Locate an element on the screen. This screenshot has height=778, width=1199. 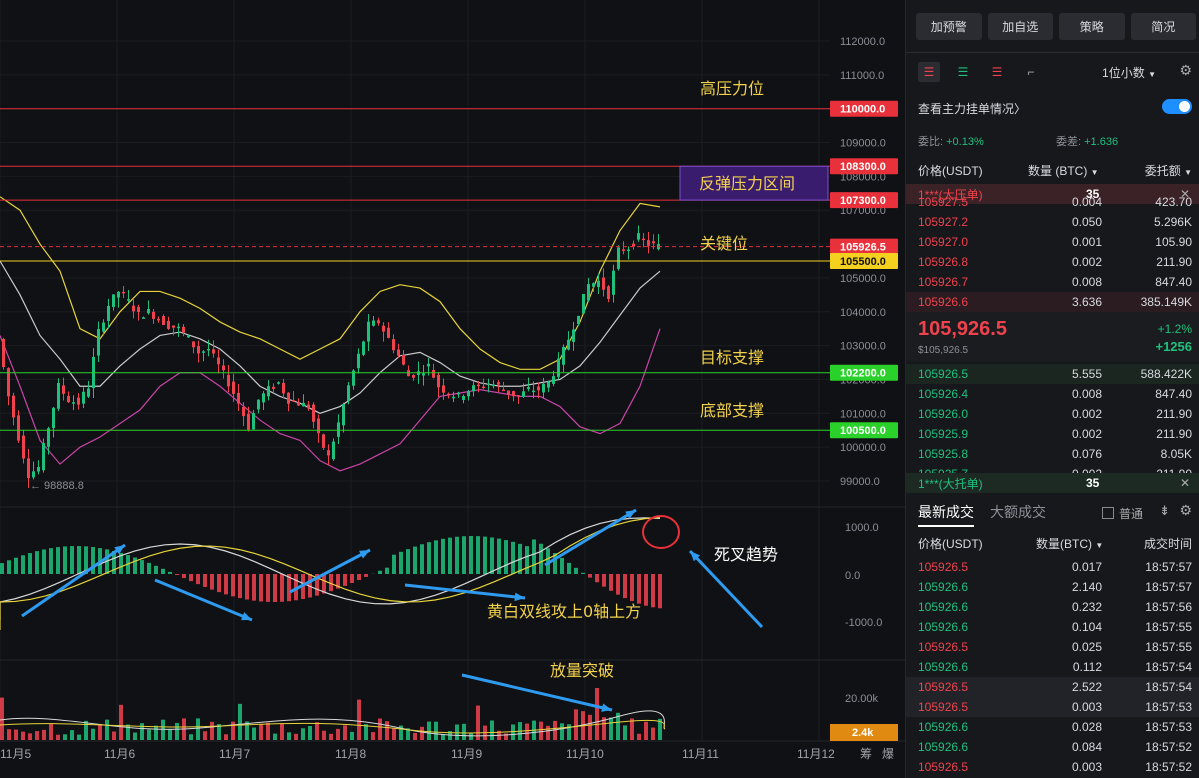
book-header-qty: 数量 (BTC) ▼ is located at coordinates (1063, 170).